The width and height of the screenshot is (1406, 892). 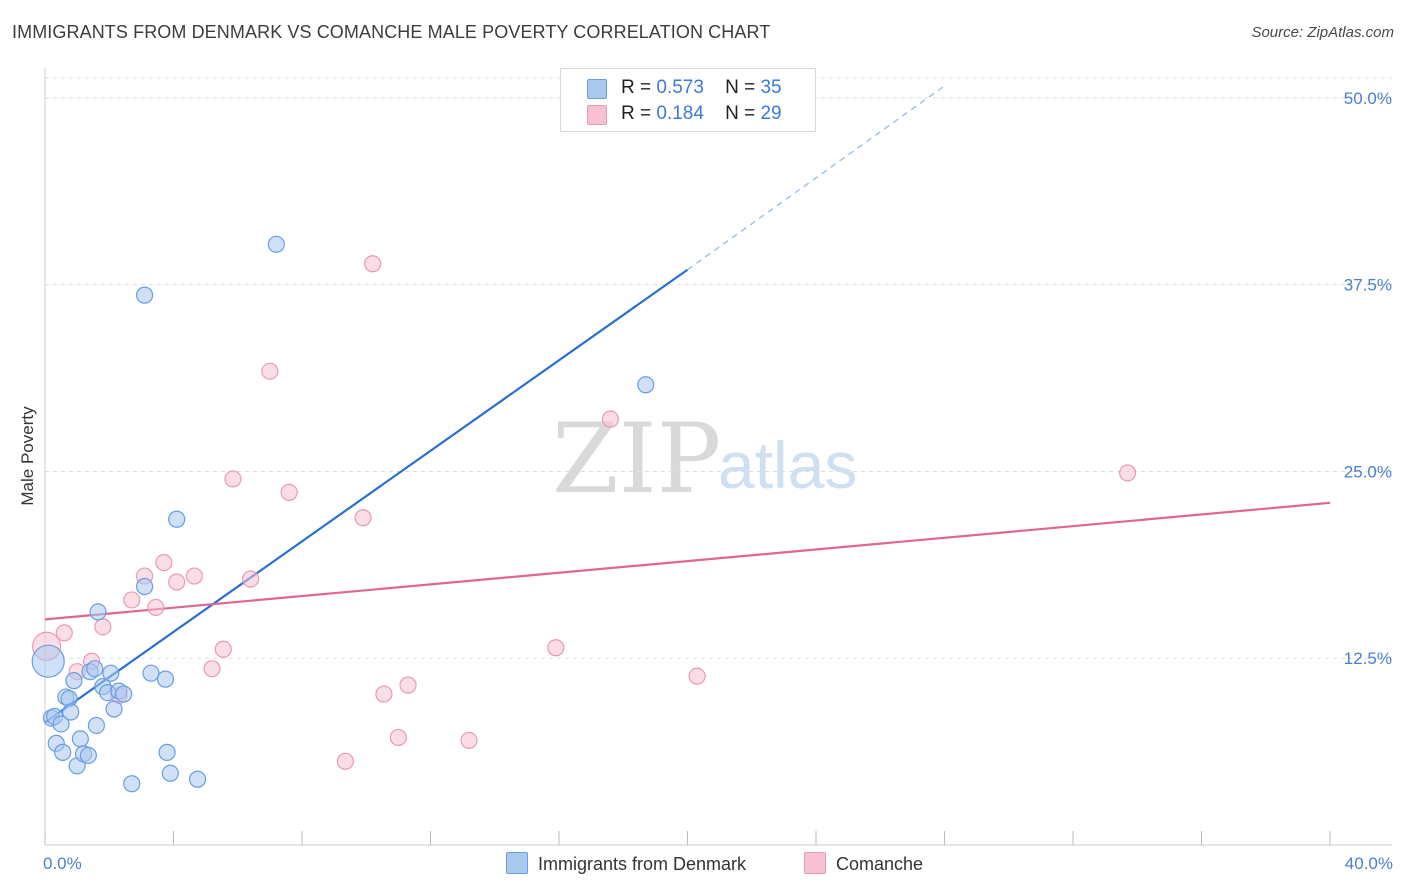 What do you see at coordinates (815, 863) in the screenshot?
I see `bottom-legend-swatch-pink` at bounding box center [815, 863].